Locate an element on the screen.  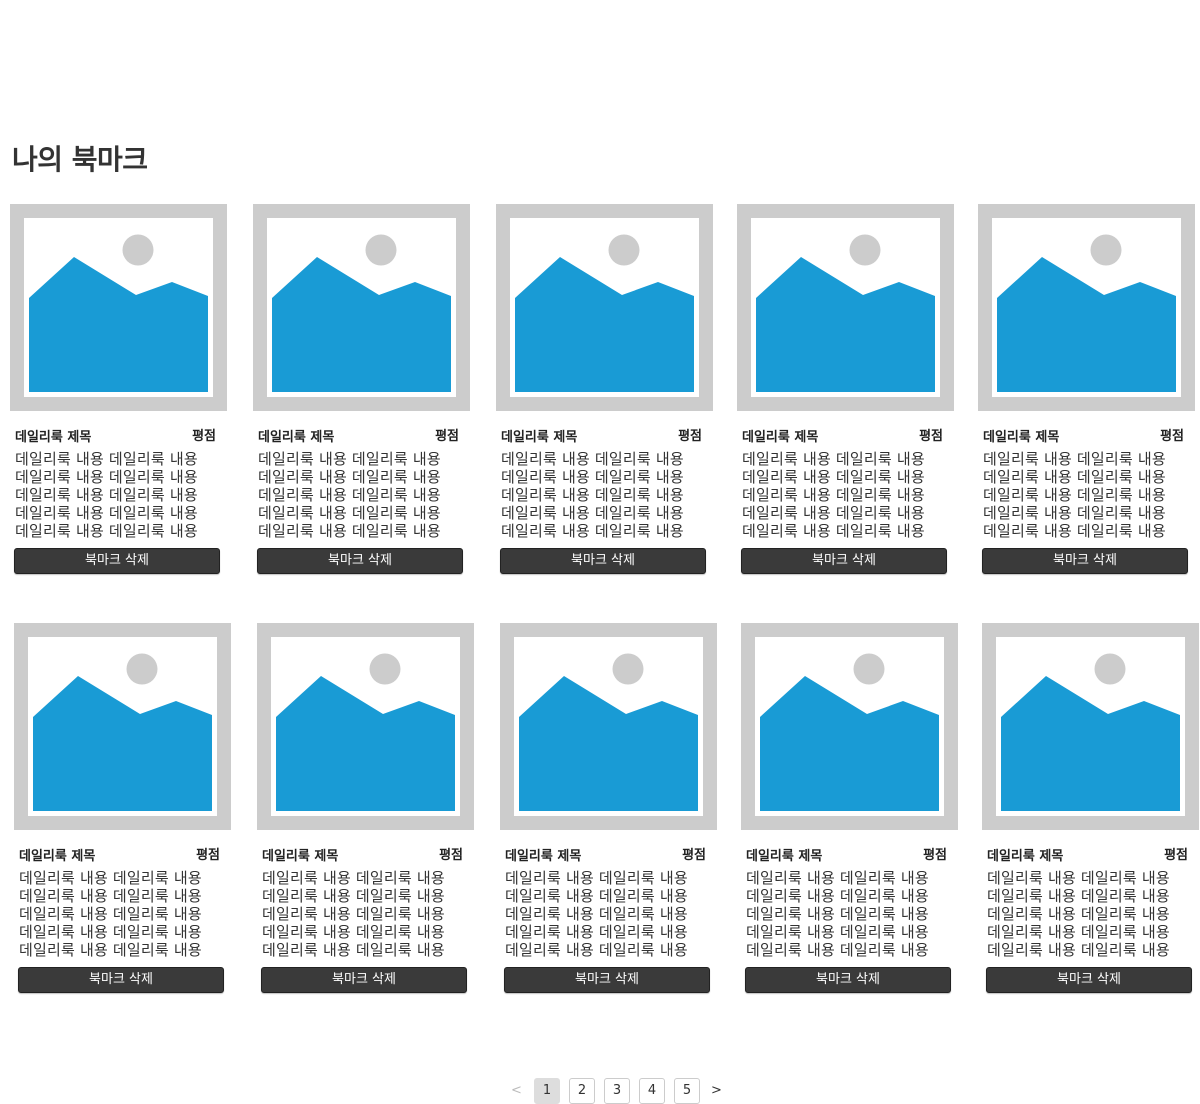
page-title: 나의 북마크 is located at coordinates (80, 159).